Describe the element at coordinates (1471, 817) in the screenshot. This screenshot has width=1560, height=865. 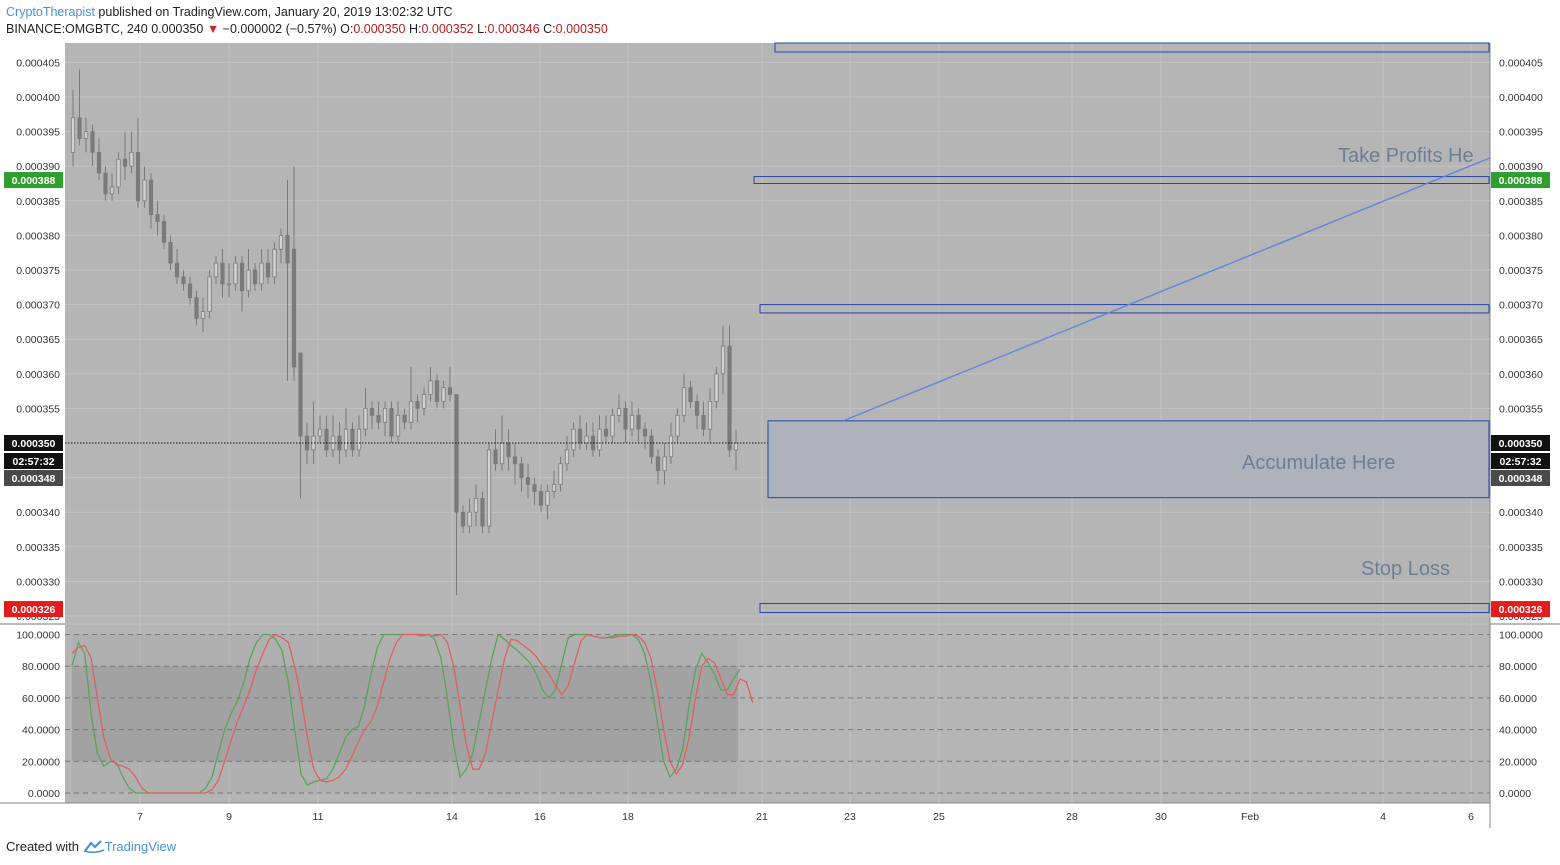
I see `date-tick-label: 6` at that location.